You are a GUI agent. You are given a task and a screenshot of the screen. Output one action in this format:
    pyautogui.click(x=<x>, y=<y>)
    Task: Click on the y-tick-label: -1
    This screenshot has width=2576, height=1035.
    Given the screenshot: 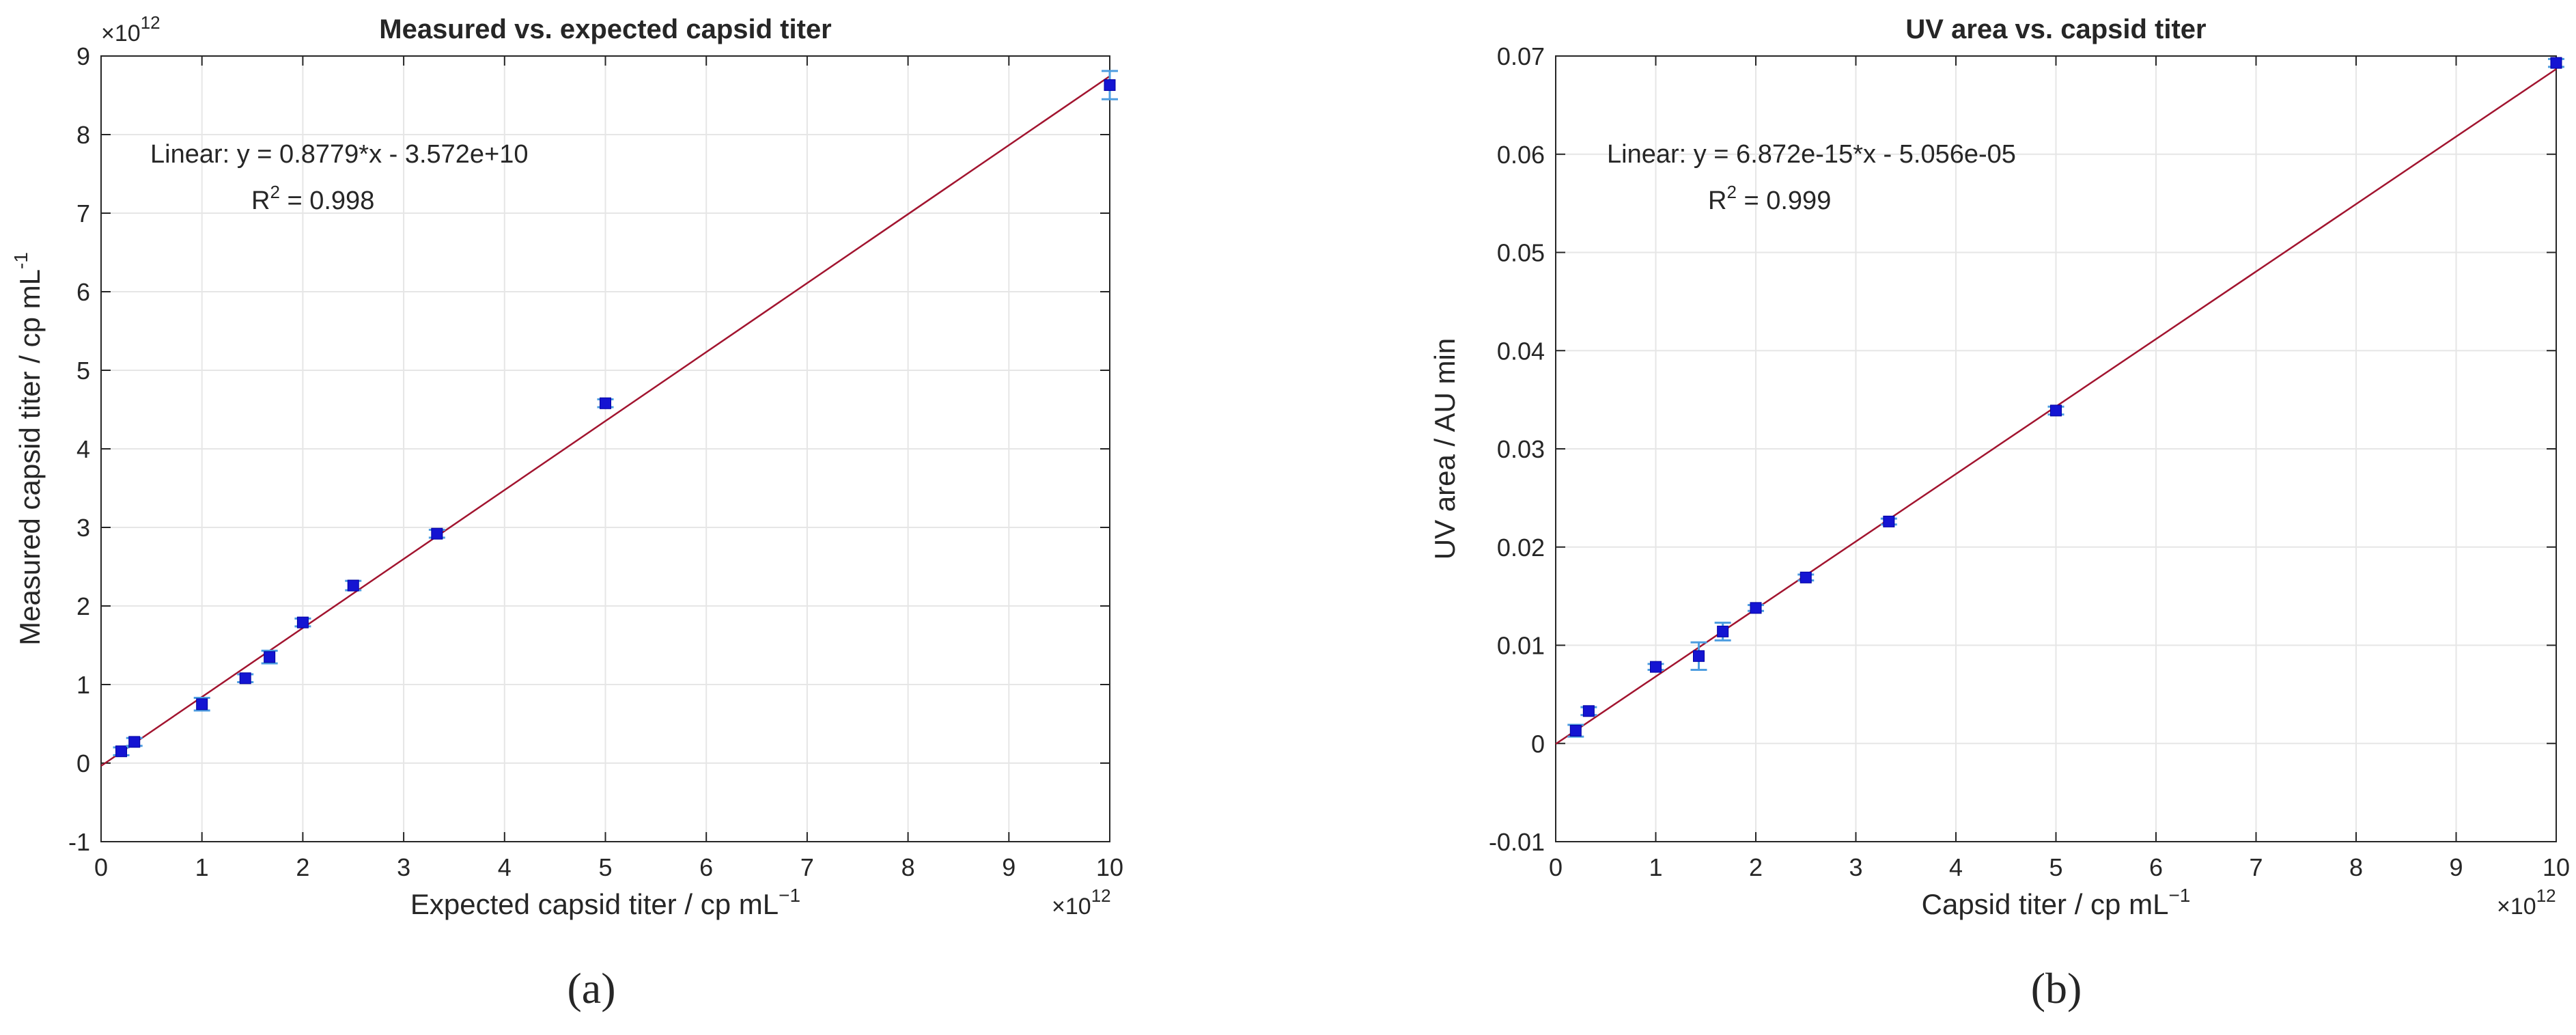 What is the action you would take?
    pyautogui.click(x=79, y=842)
    